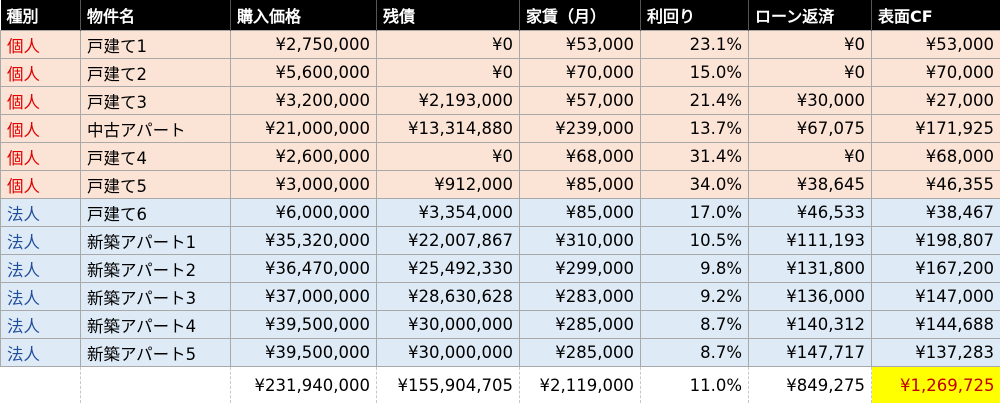 This screenshot has height=413, width=1000. I want to click on loan-repayment-cell: ¥46,533, so click(810, 212).